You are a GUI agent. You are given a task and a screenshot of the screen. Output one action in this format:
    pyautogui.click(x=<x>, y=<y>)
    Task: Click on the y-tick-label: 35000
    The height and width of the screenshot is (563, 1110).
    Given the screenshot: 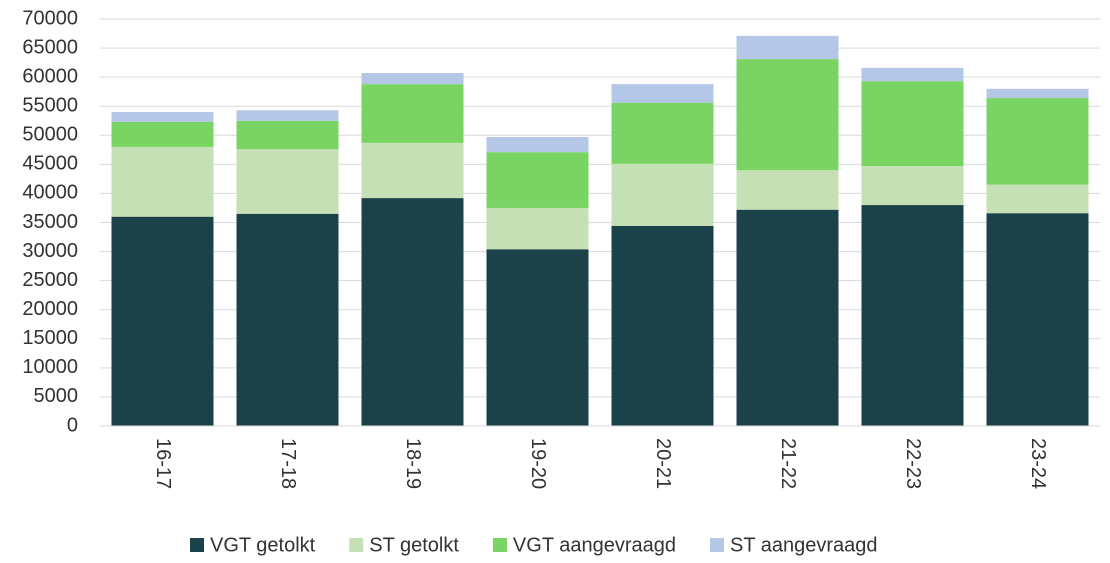 What is the action you would take?
    pyautogui.click(x=50, y=222)
    